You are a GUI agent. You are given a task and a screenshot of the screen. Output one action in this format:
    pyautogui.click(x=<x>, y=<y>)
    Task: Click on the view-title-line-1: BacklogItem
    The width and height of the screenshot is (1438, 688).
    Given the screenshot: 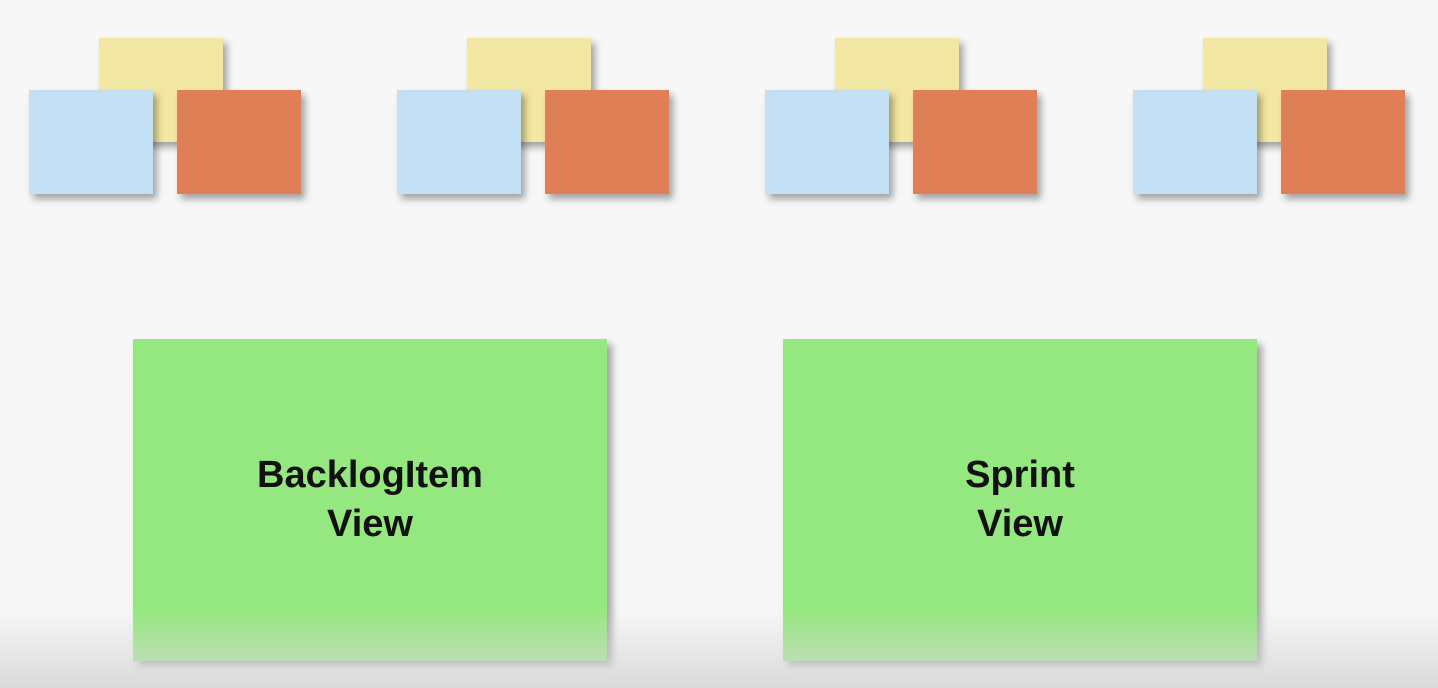 What is the action you would take?
    pyautogui.click(x=370, y=475)
    